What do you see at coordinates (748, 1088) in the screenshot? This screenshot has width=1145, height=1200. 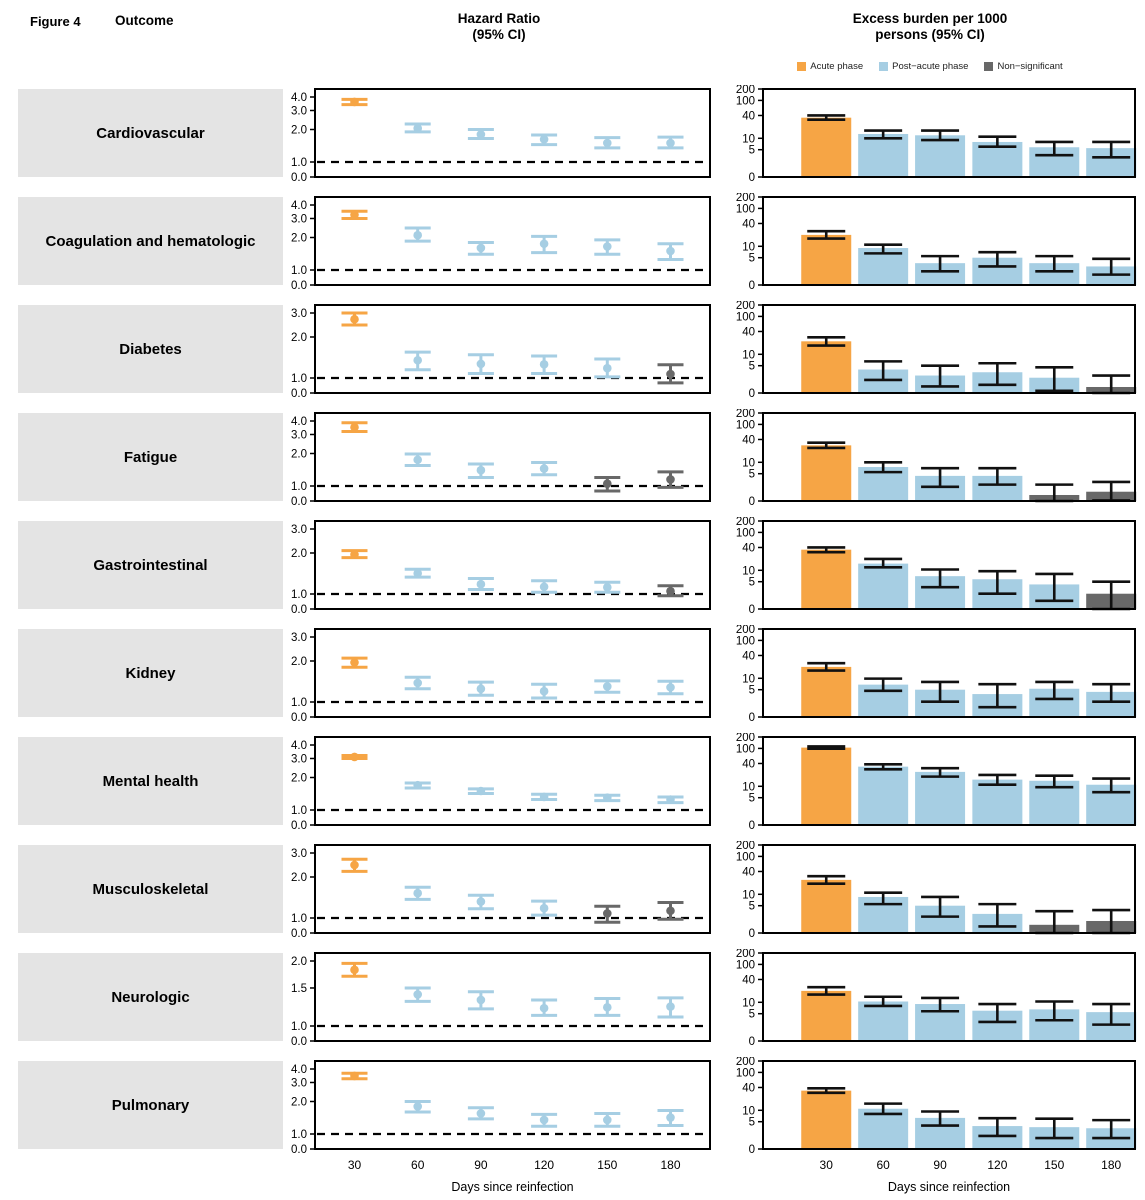 I see `tick-label: 40` at bounding box center [748, 1088].